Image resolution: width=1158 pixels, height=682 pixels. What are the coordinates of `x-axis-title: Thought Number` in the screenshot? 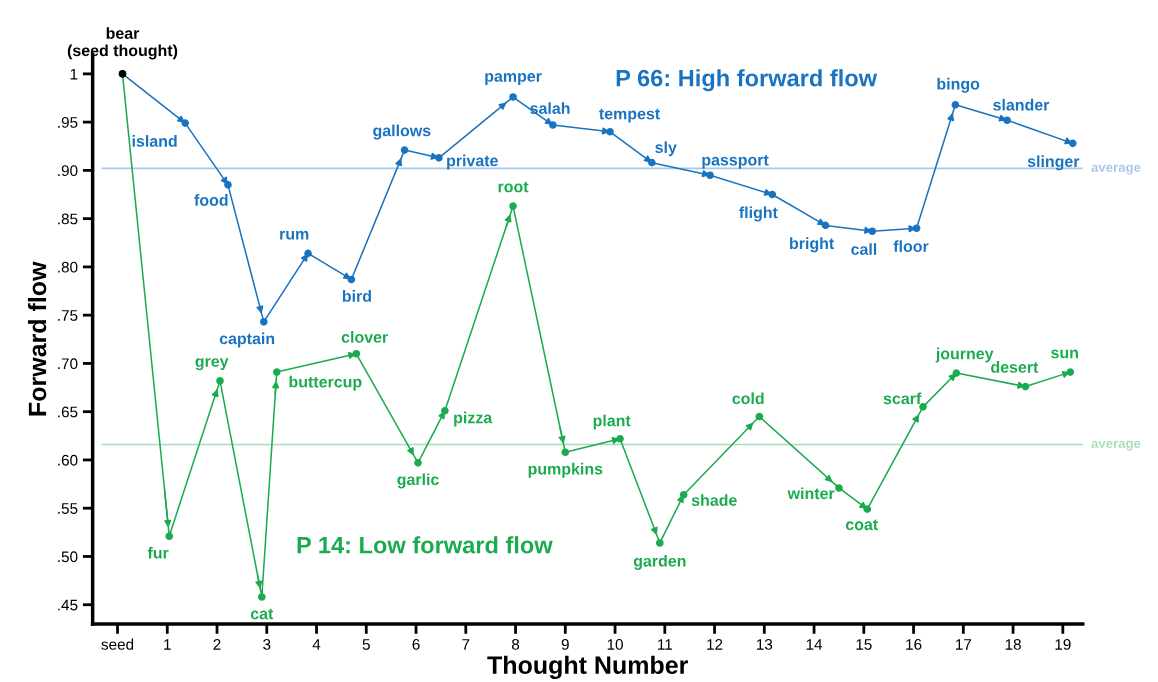 It's located at (587, 667).